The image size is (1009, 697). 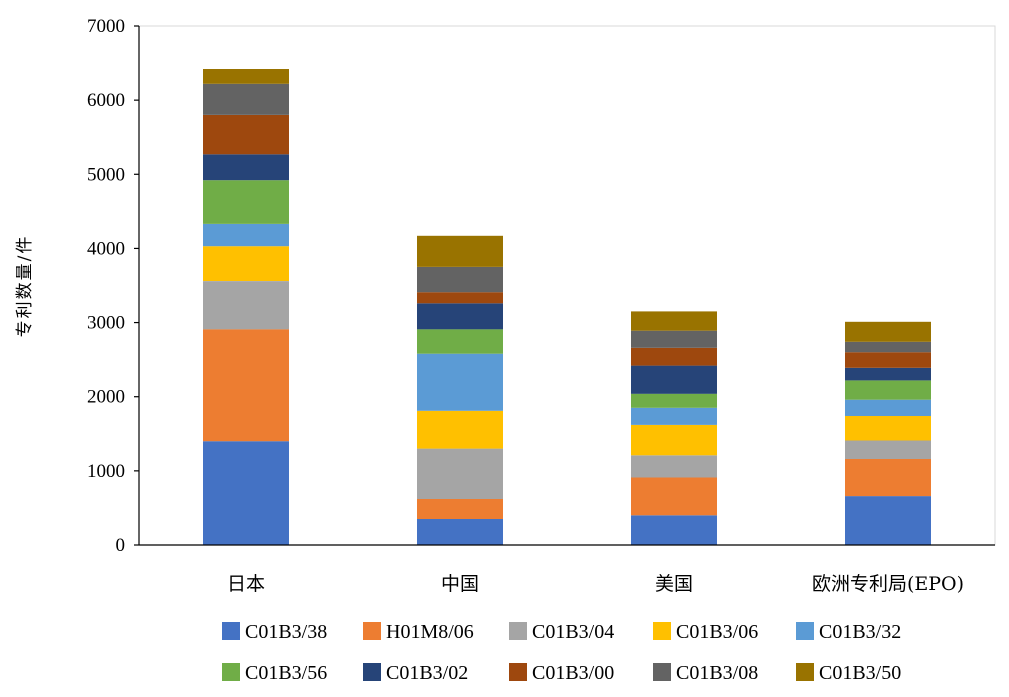 I want to click on legend-item: C01B3/02, so click(x=415, y=673).